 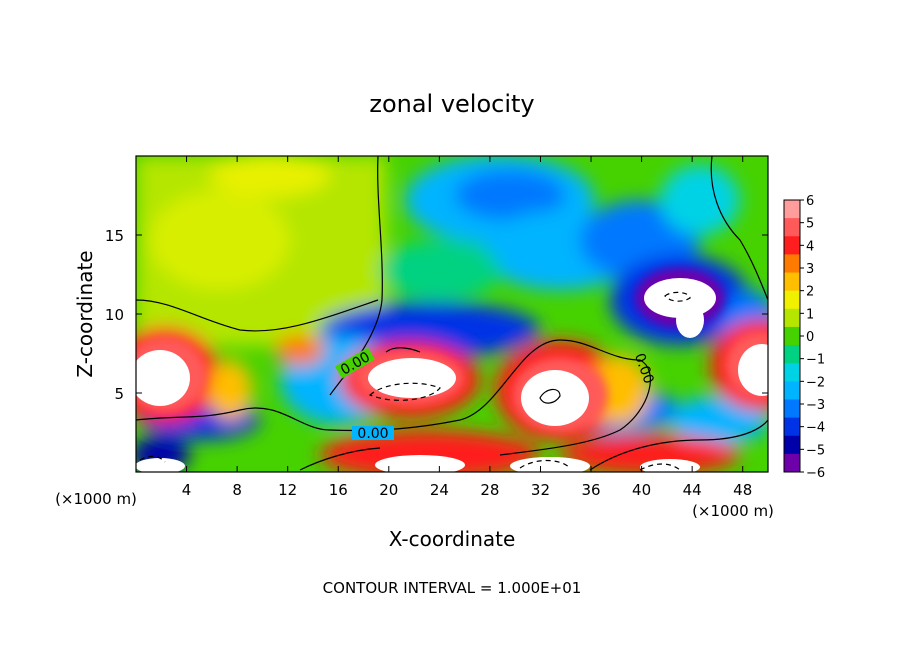 I want to click on colorbar: 6 5 4 3 2 1 0 −1 −2 −3 −4 −5 −6, so click(x=804, y=337).